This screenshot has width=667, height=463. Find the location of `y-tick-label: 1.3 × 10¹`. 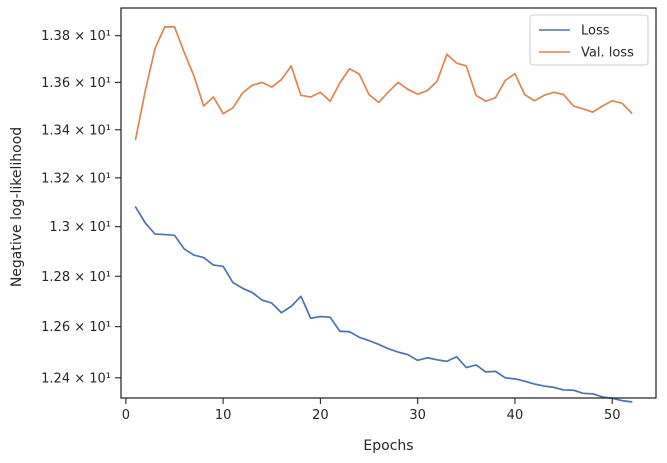

y-tick-label: 1.3 × 10¹ is located at coordinates (80, 227).